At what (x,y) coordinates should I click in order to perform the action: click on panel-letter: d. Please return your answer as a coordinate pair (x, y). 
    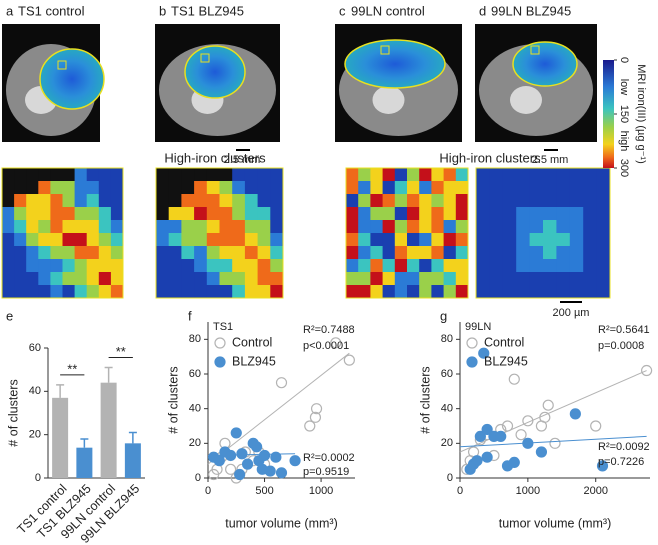
    Looking at the image, I should click on (482, 10).